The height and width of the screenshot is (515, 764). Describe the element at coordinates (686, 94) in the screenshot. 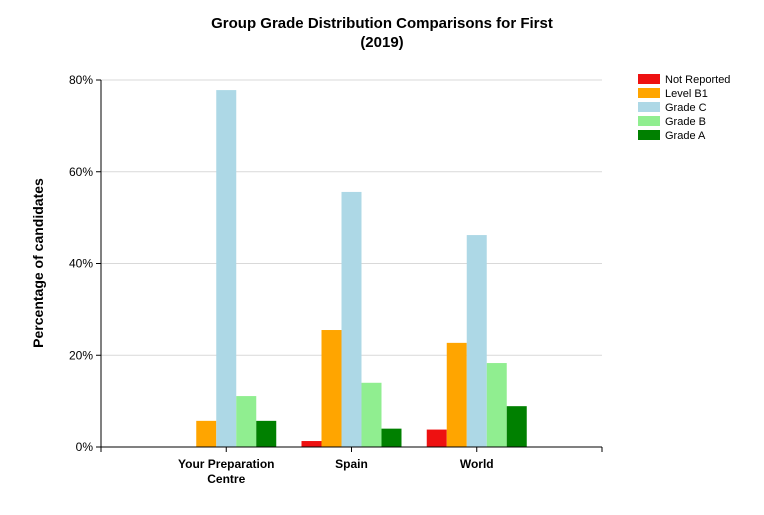

I see `legend-label: Level B1` at that location.